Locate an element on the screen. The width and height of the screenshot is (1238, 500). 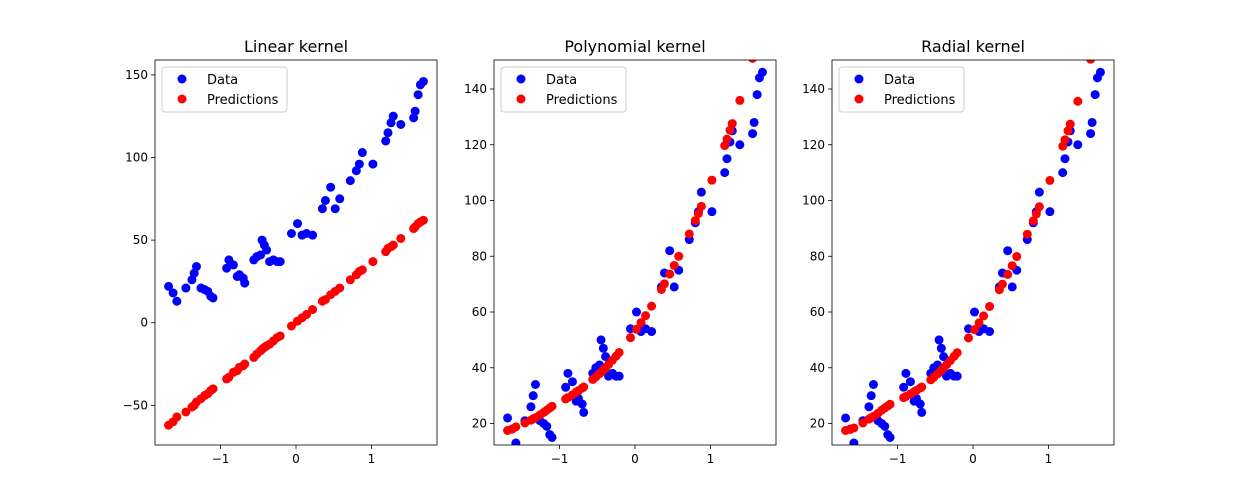
legend: Data Predictions is located at coordinates (563, 89).